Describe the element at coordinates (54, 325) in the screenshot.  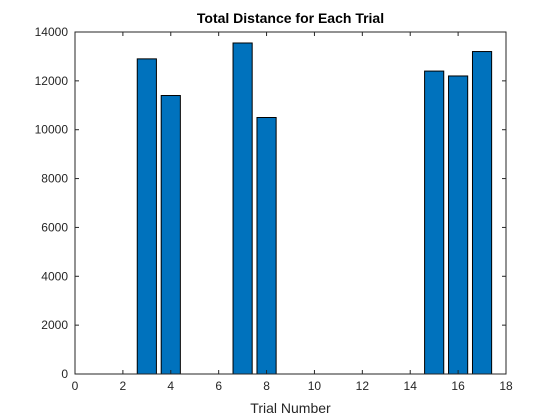
I see `y-tick-label: 2000` at that location.